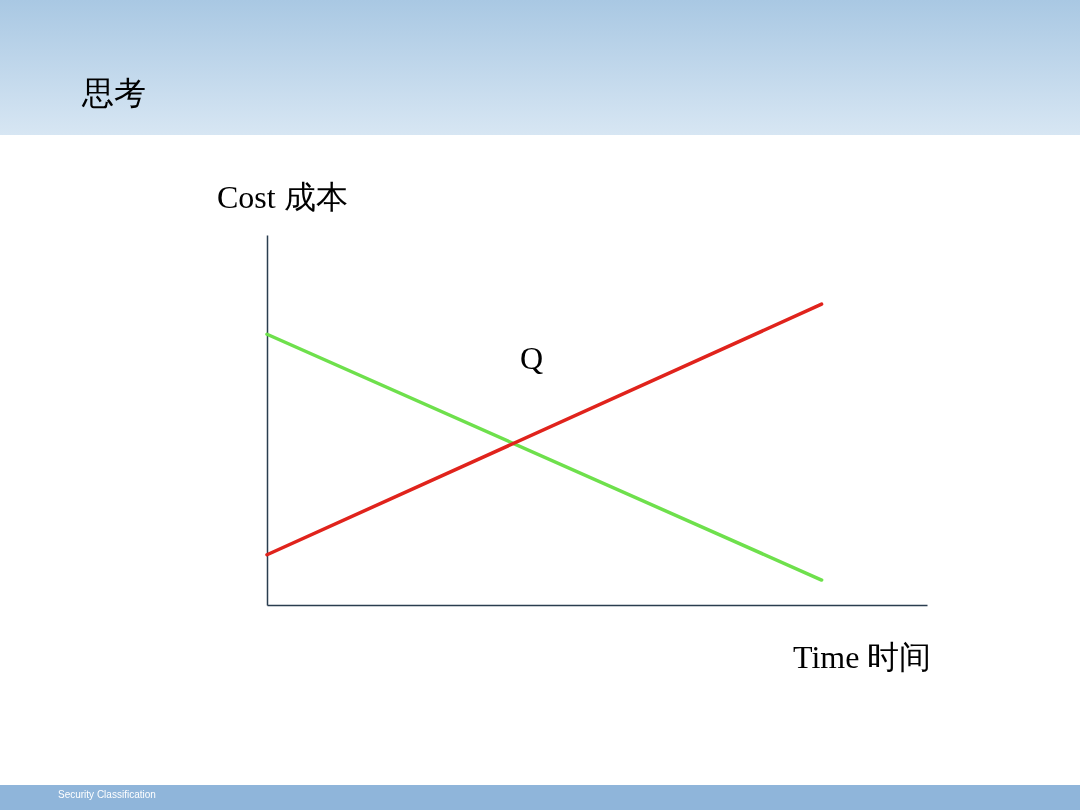 The width and height of the screenshot is (1080, 810). I want to click on chart-title: 思考, so click(114, 93).